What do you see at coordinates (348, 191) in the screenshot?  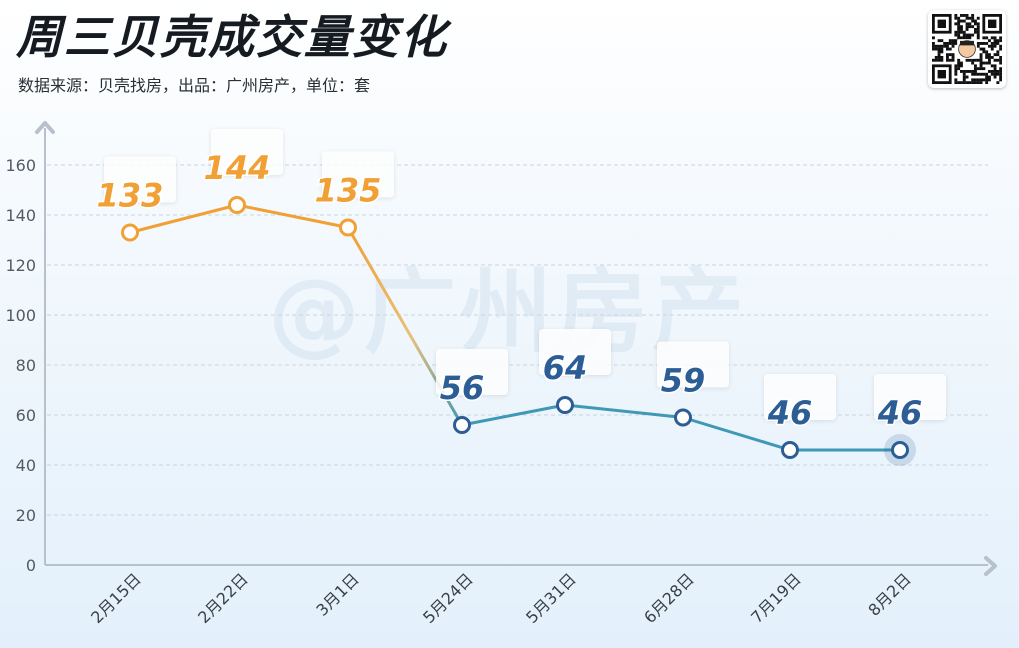 I see `data-label: 135` at bounding box center [348, 191].